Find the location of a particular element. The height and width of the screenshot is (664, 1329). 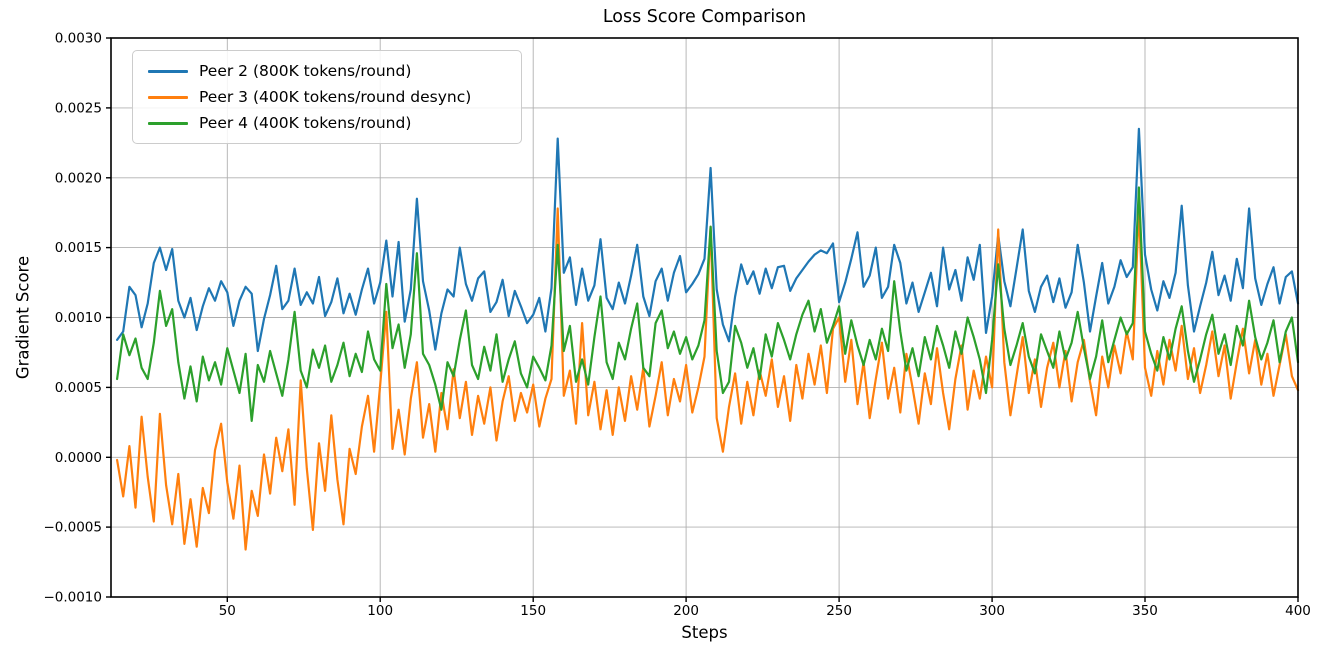

legend-label-peer-3: Peer 3 (400K tokens/round desync) is located at coordinates (335, 97).